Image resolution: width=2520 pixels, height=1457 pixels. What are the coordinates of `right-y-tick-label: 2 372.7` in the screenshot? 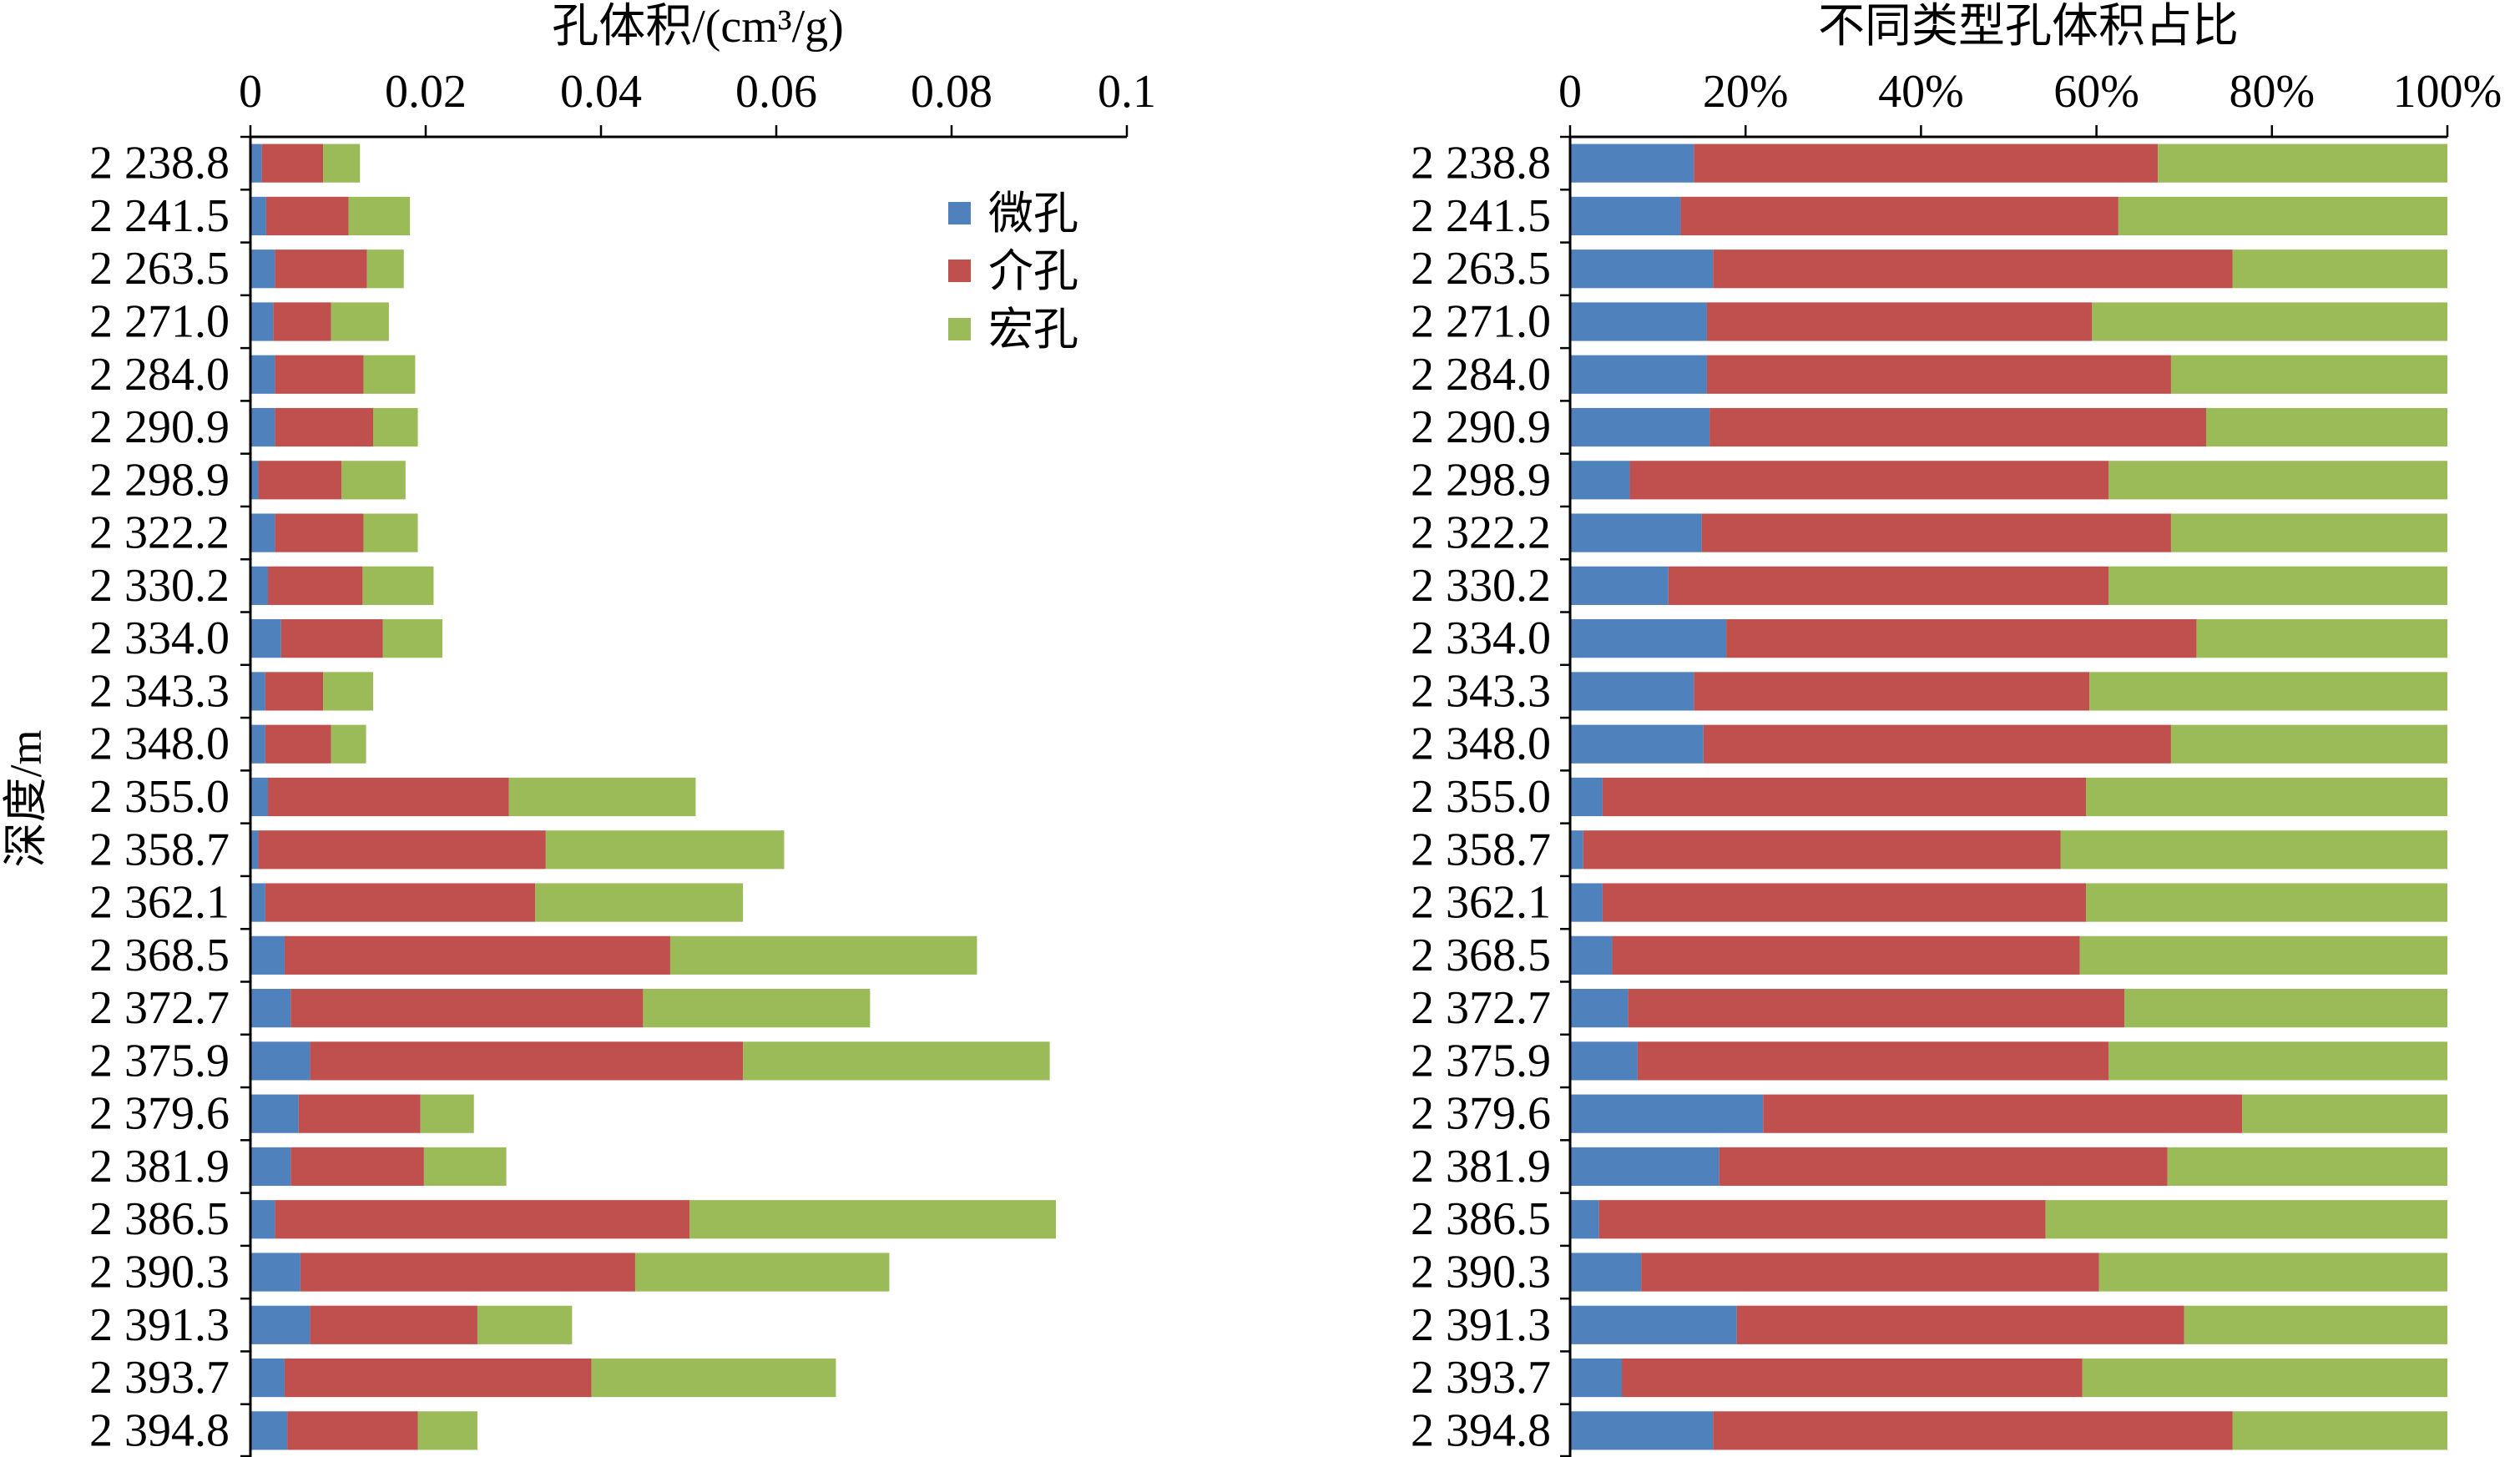 It's located at (1481, 1008).